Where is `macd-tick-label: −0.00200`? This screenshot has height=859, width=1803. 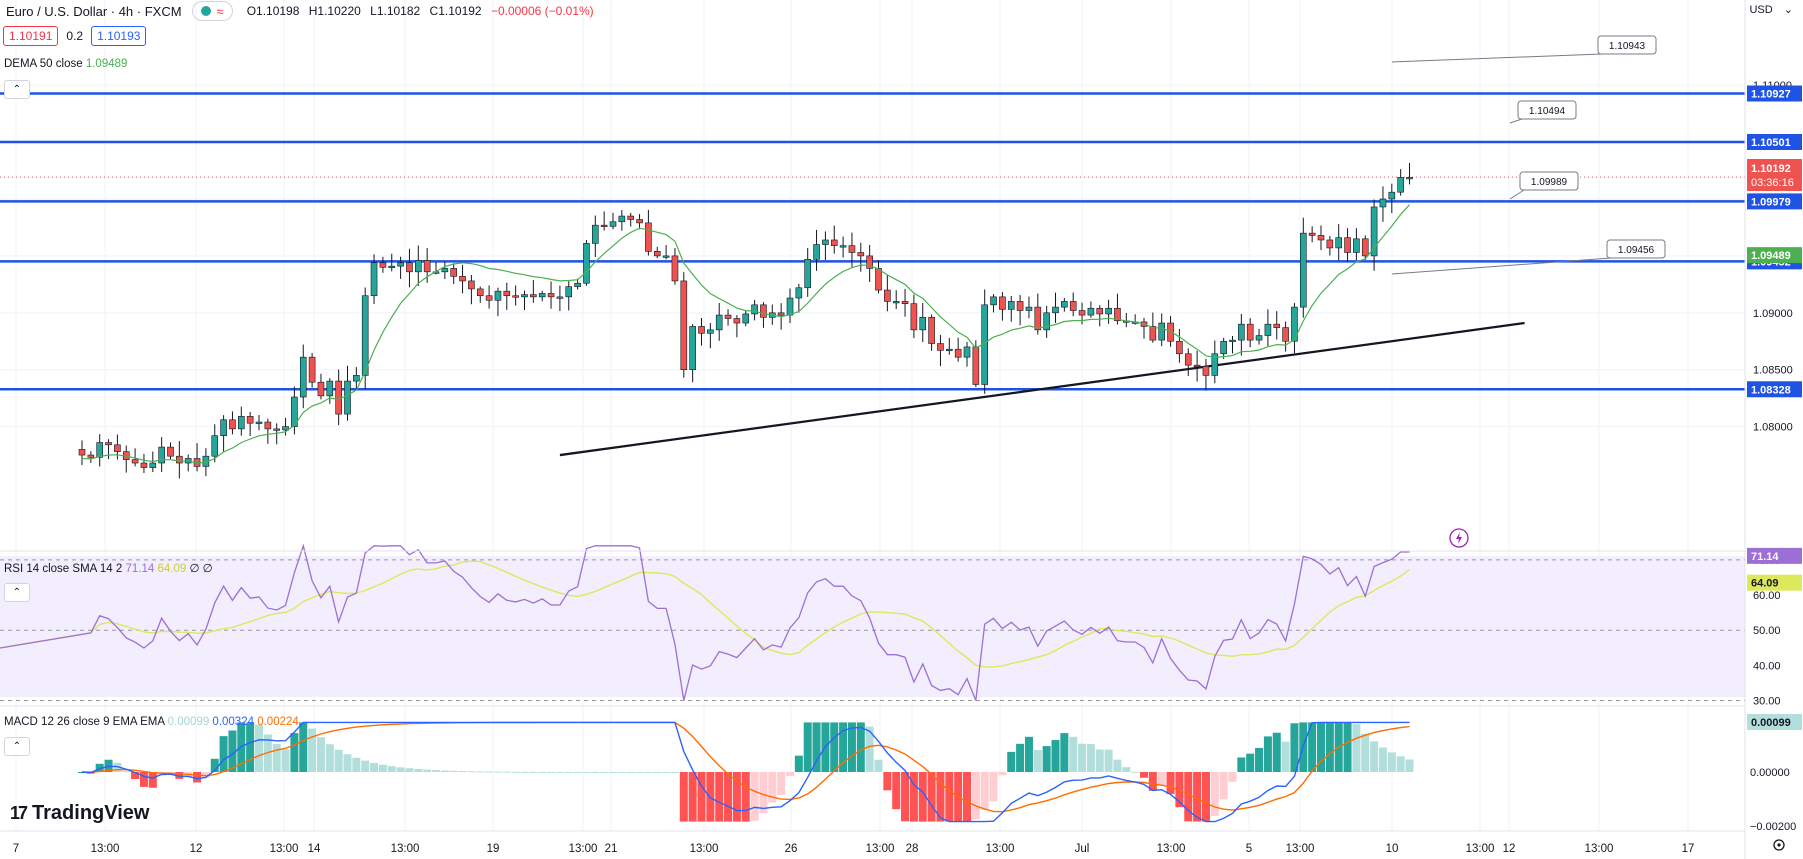 macd-tick-label: −0.00200 is located at coordinates (1773, 827).